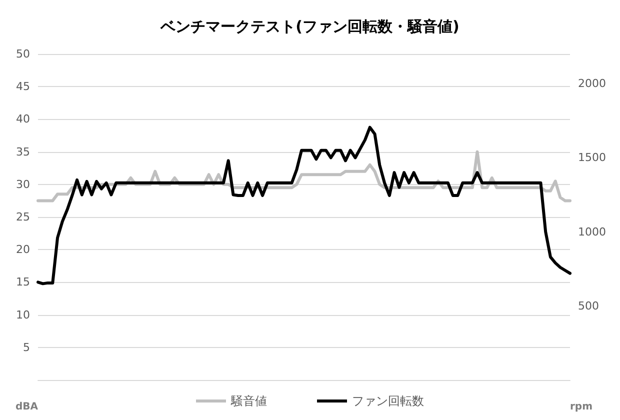  What do you see at coordinates (26, 407) in the screenshot?
I see `y-axis-title: dBA` at bounding box center [26, 407].